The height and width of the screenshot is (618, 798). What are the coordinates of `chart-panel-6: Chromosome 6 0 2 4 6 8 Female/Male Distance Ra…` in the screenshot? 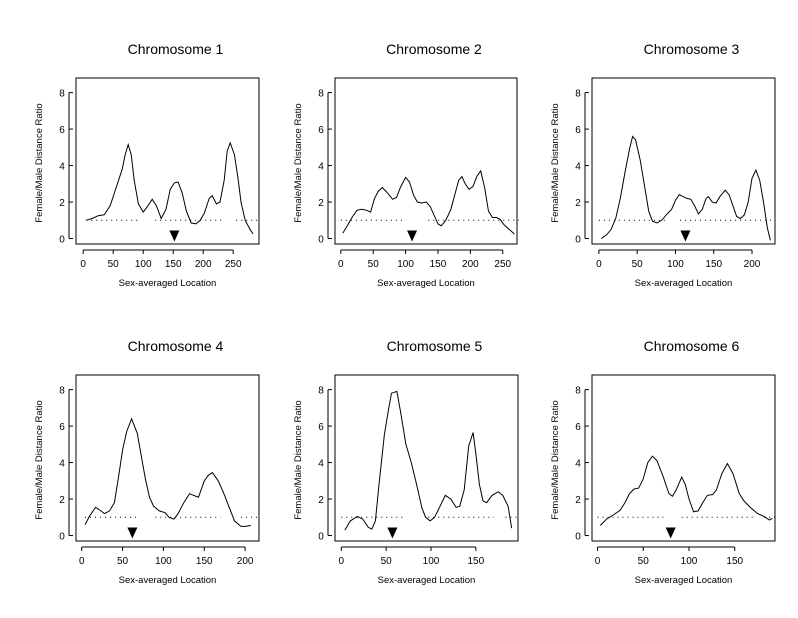 It's located at (663, 462).